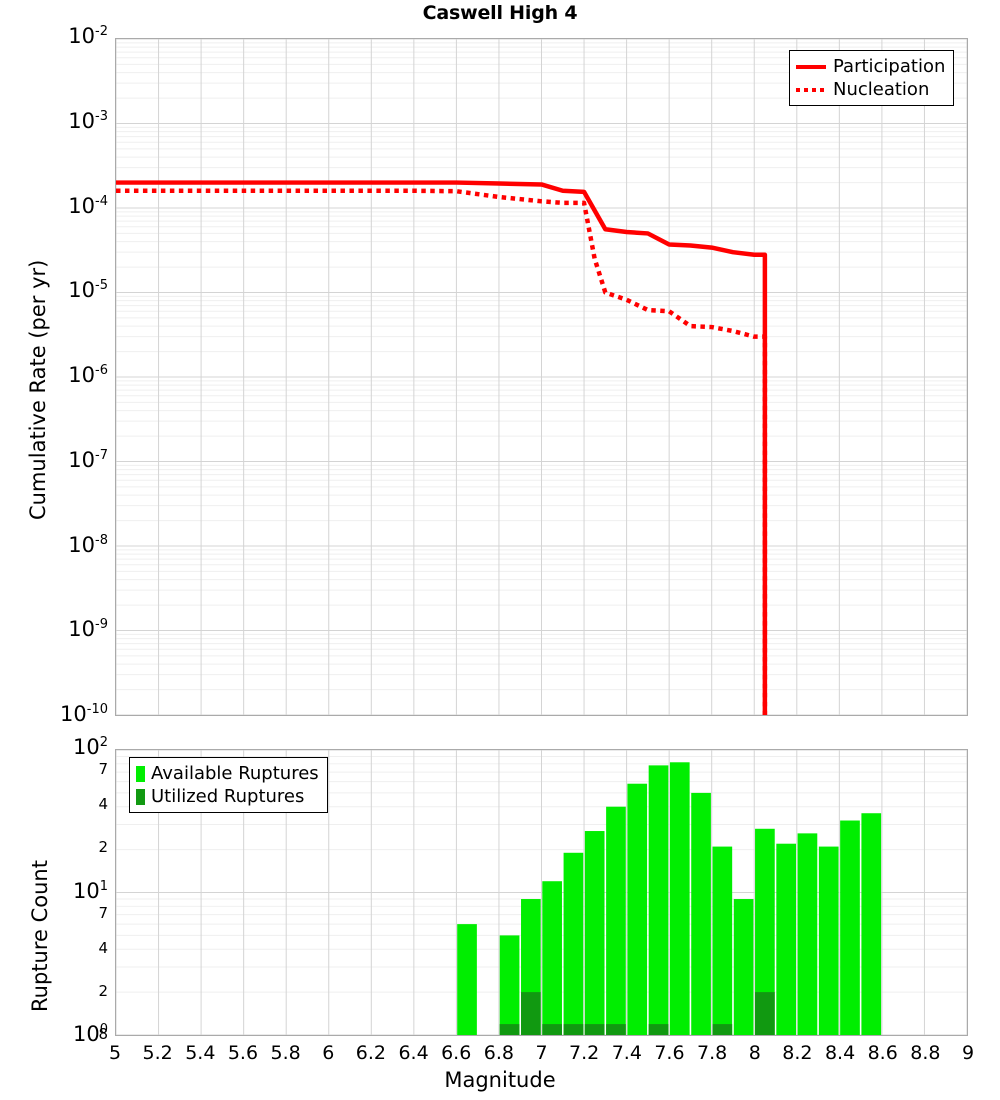 This screenshot has width=1000, height=1100. What do you see at coordinates (88, 205) in the screenshot?
I see `top-y-tick-label: 10⁻⁴` at bounding box center [88, 205].